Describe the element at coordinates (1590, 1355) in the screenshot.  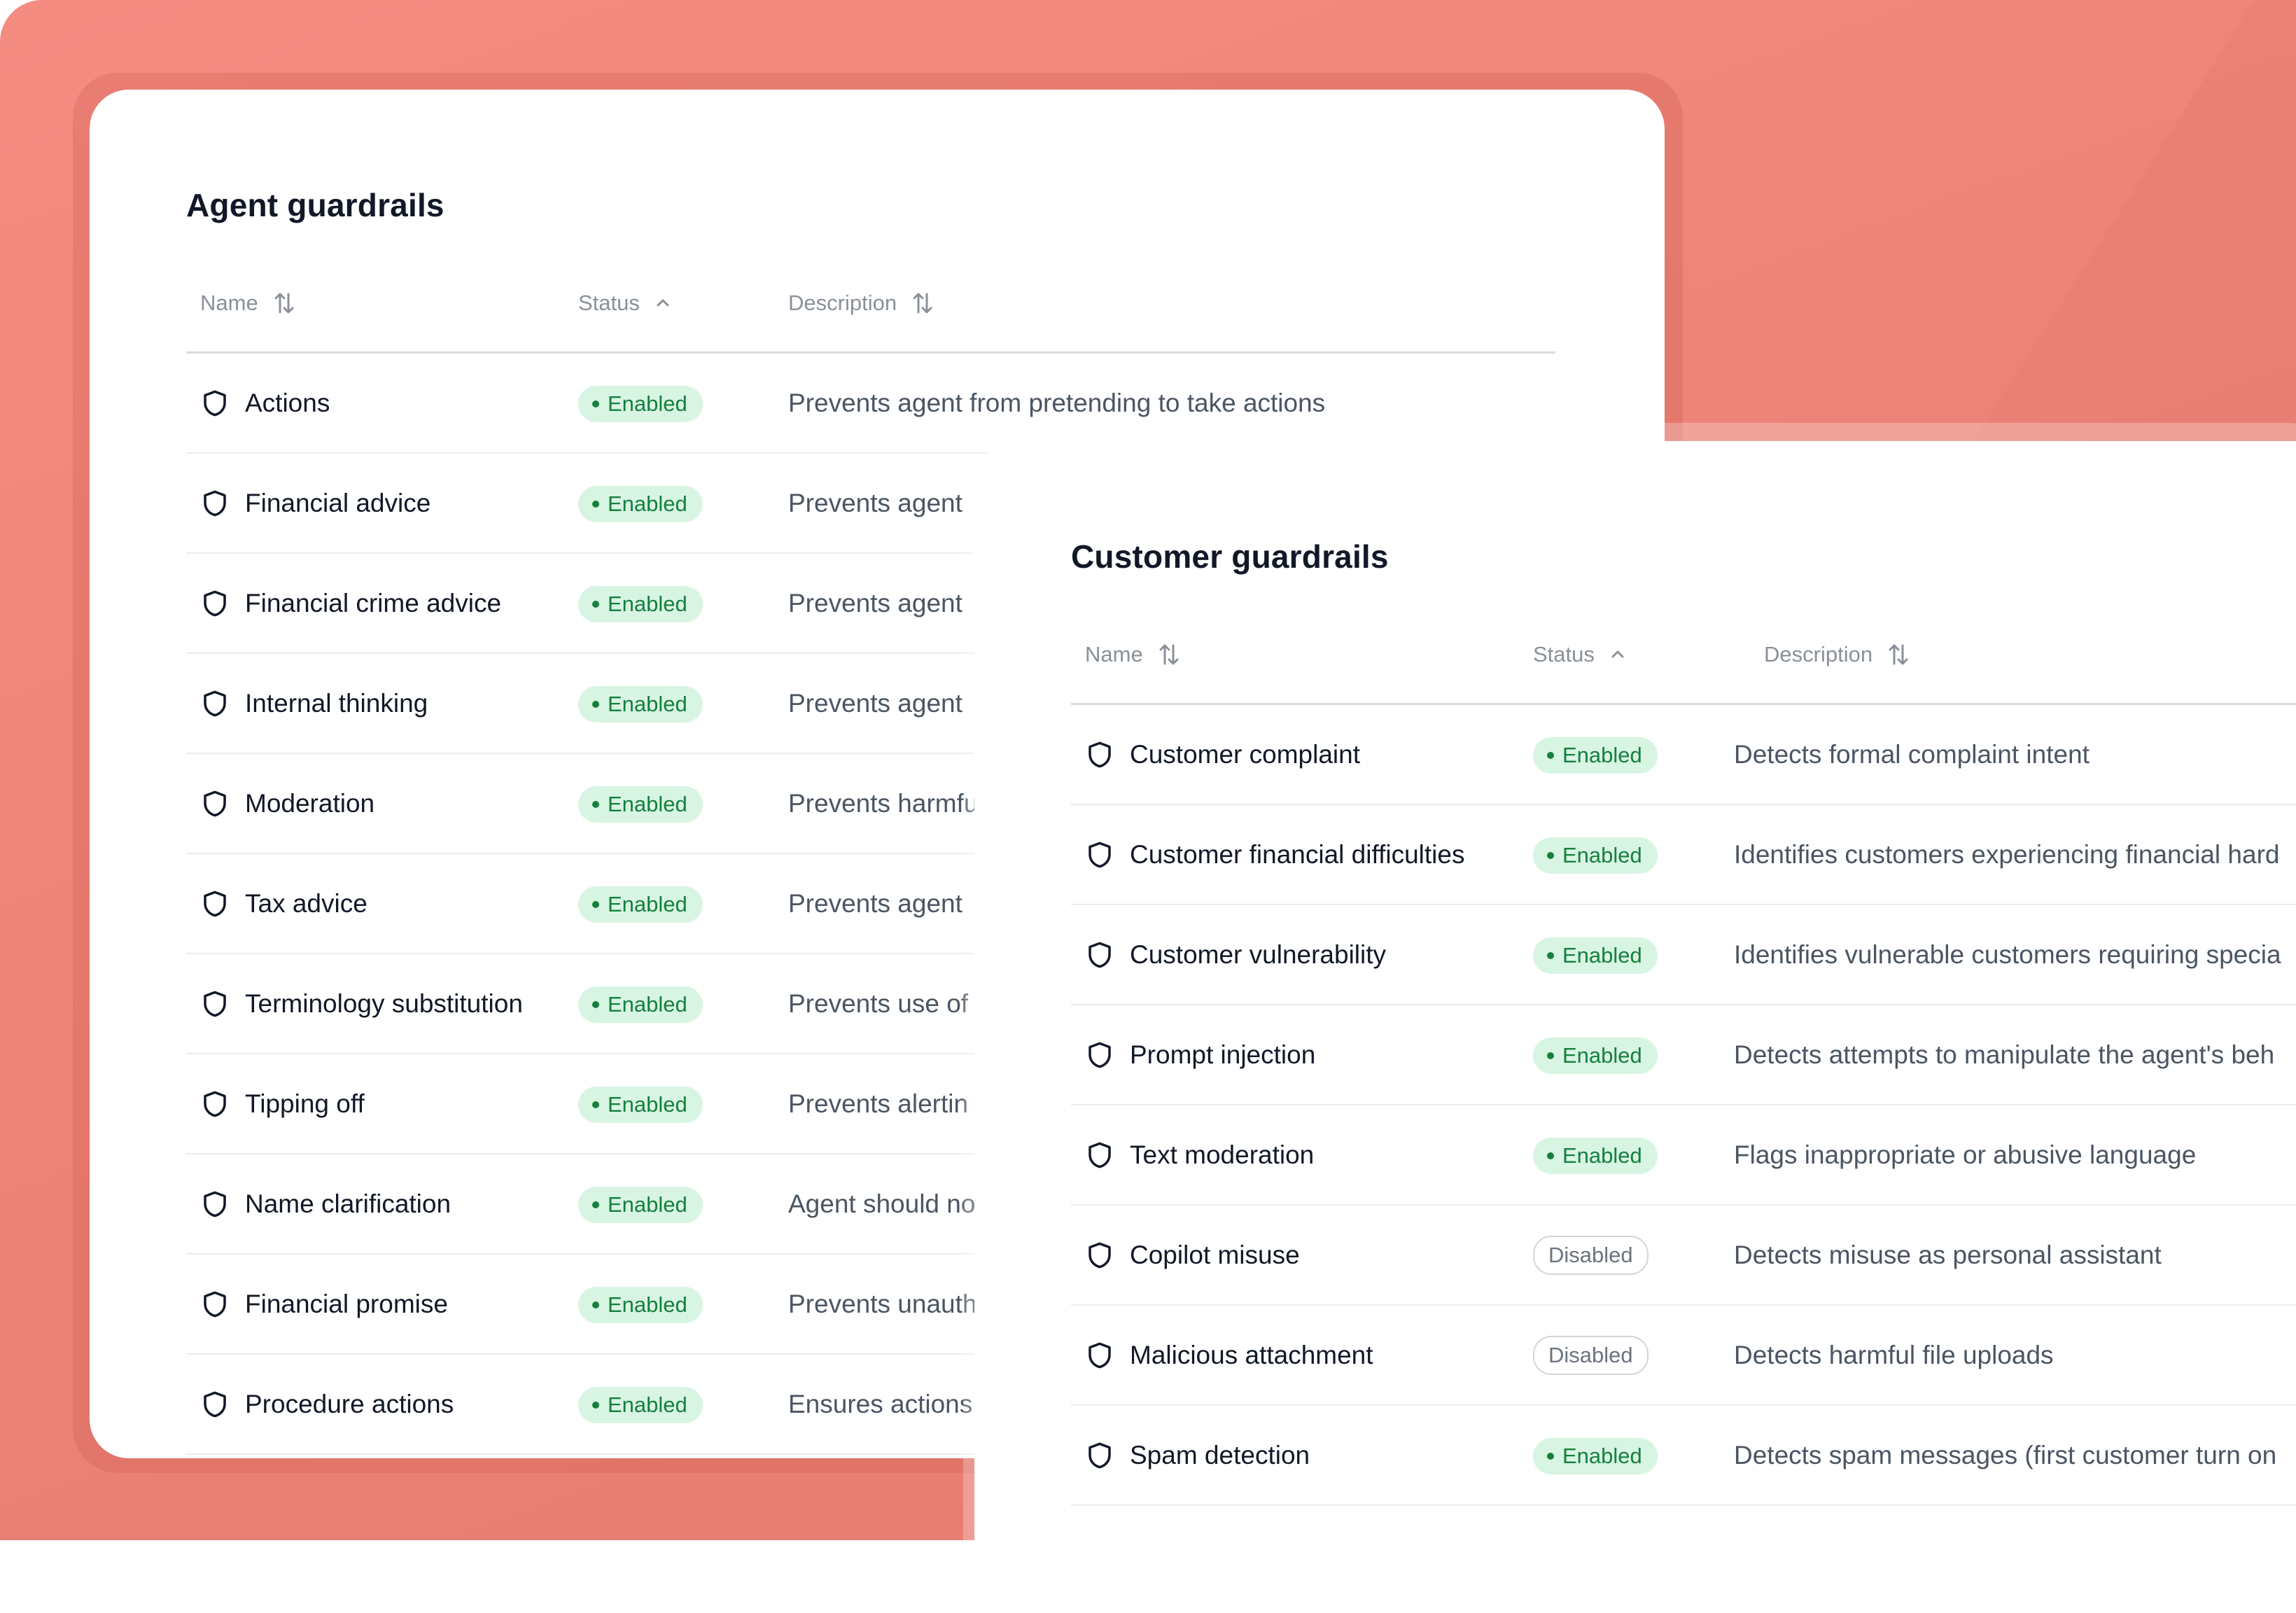
I see `status-badge: Disabled` at that location.